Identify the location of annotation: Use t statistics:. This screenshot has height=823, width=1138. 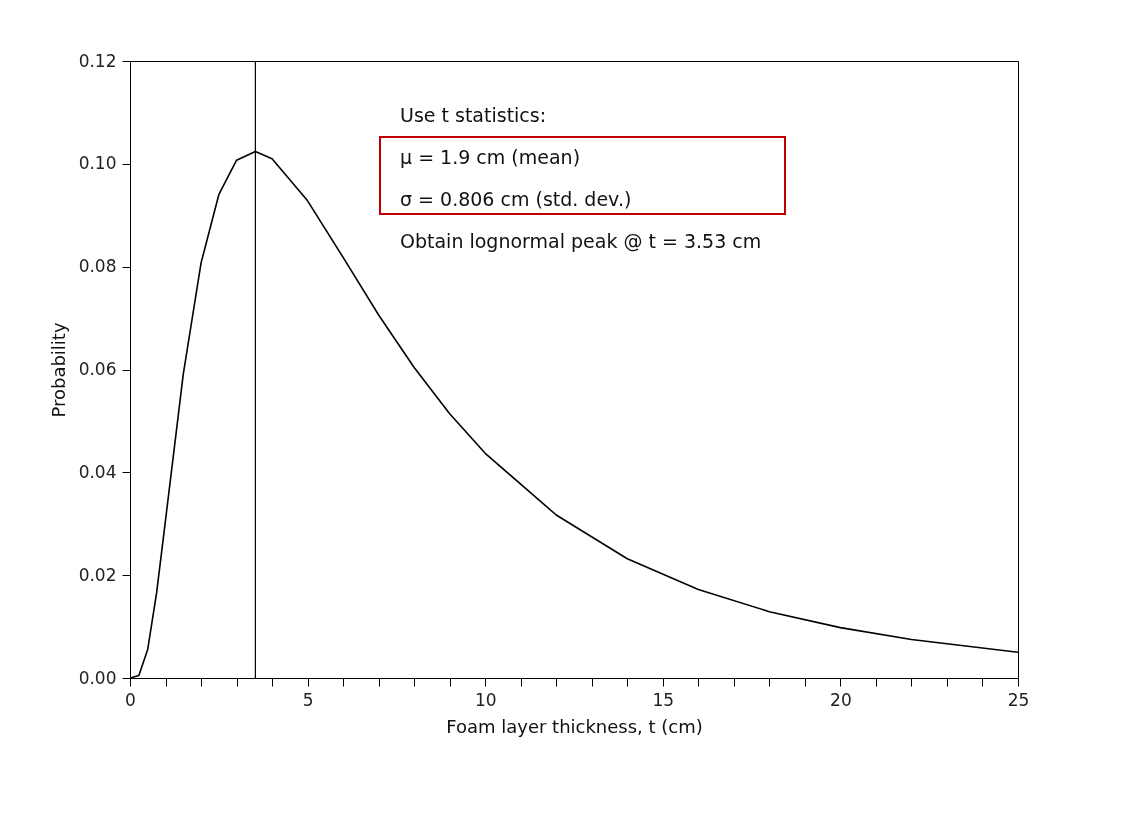
(473, 115).